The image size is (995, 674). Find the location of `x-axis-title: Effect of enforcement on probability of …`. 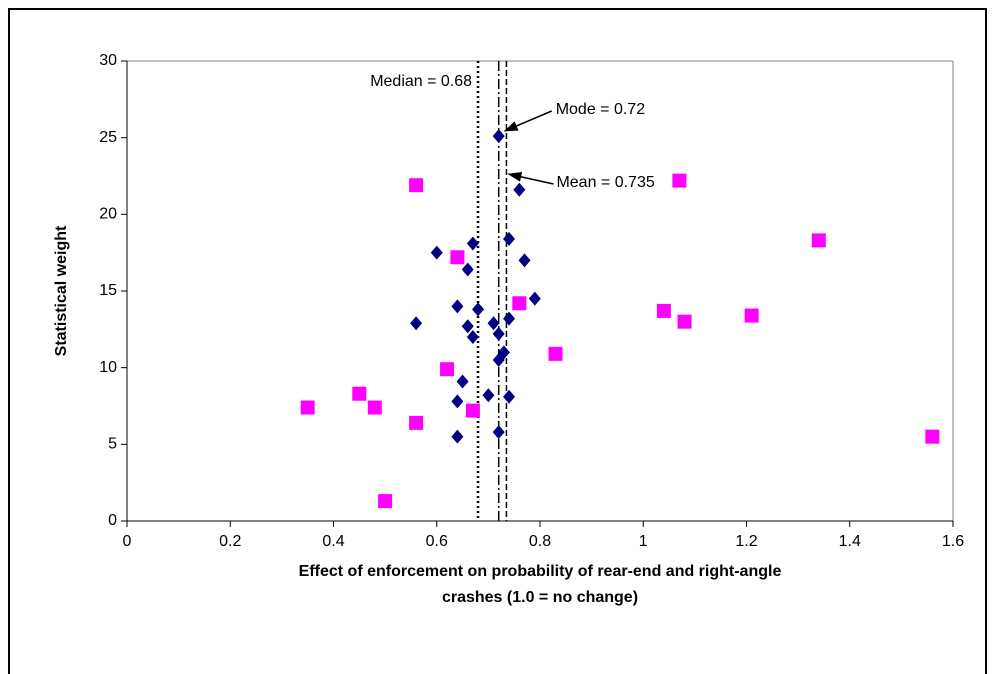

x-axis-title: Effect of enforcement on probability of … is located at coordinates (540, 571).